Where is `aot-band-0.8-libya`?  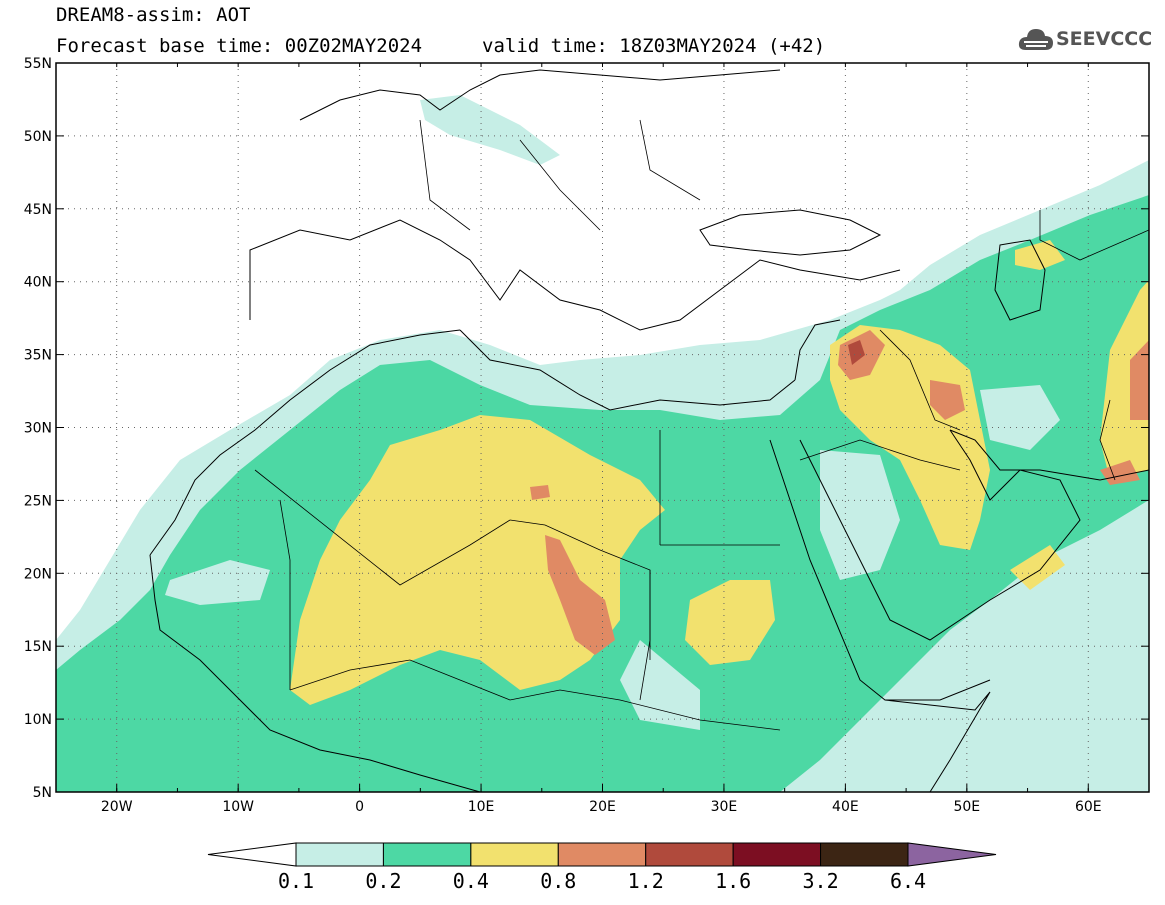
aot-band-0.8-libya is located at coordinates (540, 492).